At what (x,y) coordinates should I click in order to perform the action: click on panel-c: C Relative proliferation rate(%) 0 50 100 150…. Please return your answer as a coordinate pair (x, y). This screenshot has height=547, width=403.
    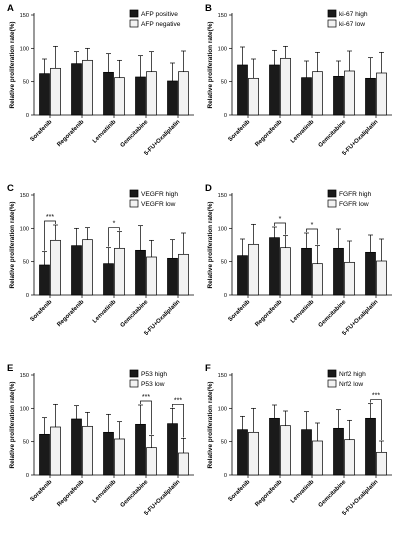
    Looking at the image, I should click on (100, 260).